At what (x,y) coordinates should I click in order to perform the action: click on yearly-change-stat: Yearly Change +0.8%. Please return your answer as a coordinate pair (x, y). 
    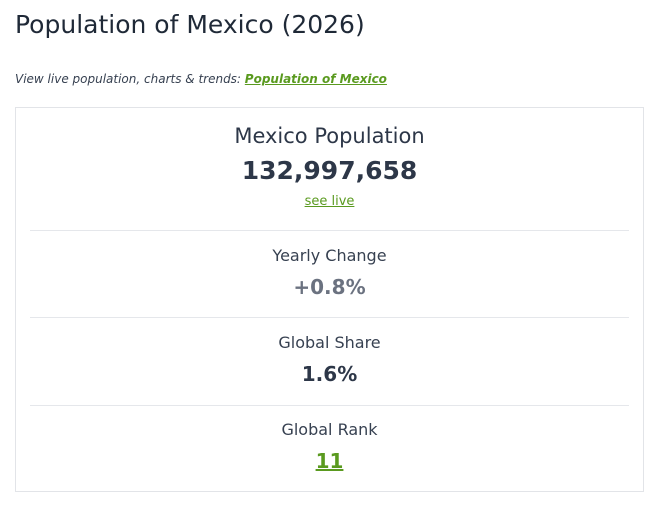
    Looking at the image, I should click on (329, 273).